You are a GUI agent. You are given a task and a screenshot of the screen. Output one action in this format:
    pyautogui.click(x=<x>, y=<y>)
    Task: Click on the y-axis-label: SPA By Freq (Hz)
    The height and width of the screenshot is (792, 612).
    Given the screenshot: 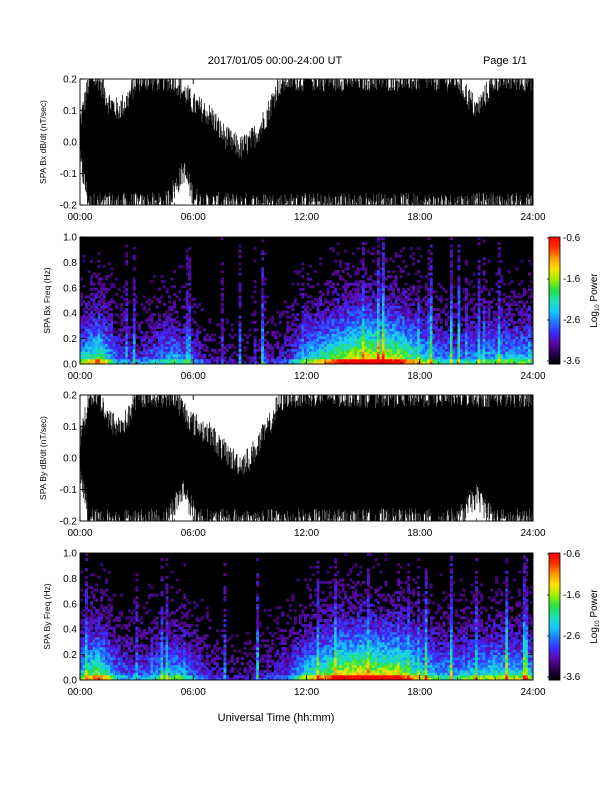 What is the action you would take?
    pyautogui.click(x=47, y=616)
    